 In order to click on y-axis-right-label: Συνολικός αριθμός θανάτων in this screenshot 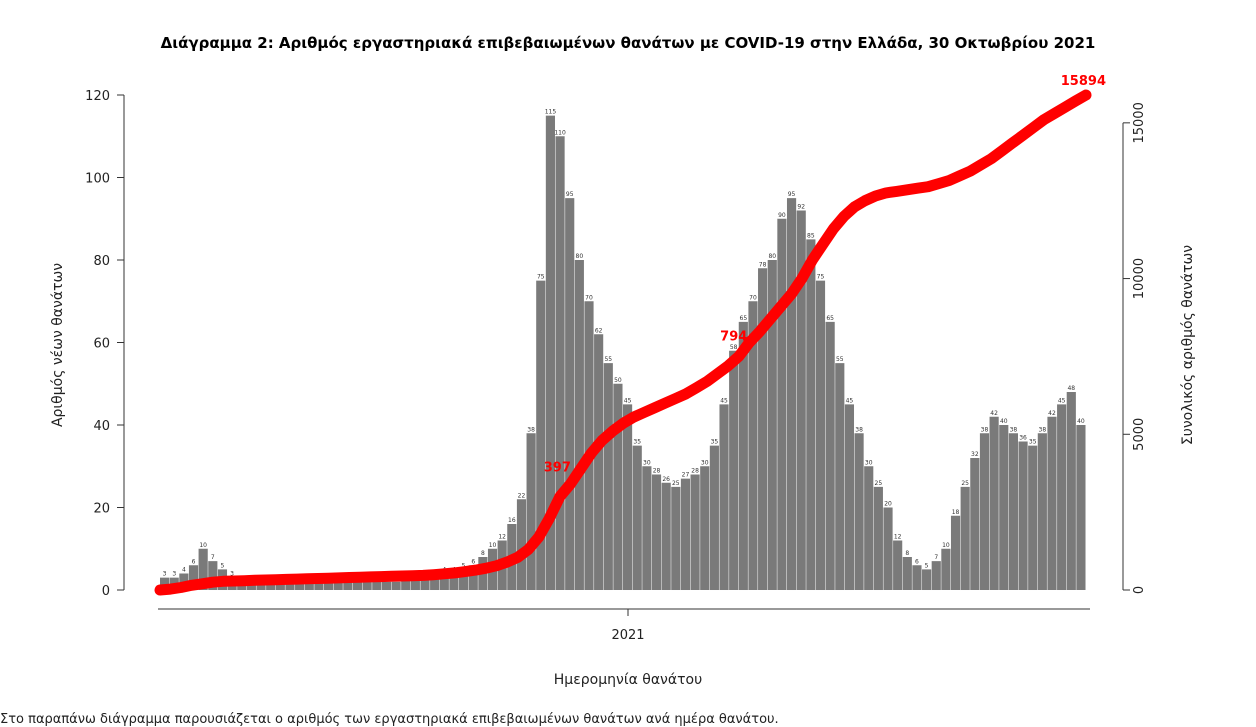, I will do `click(1188, 345)`.